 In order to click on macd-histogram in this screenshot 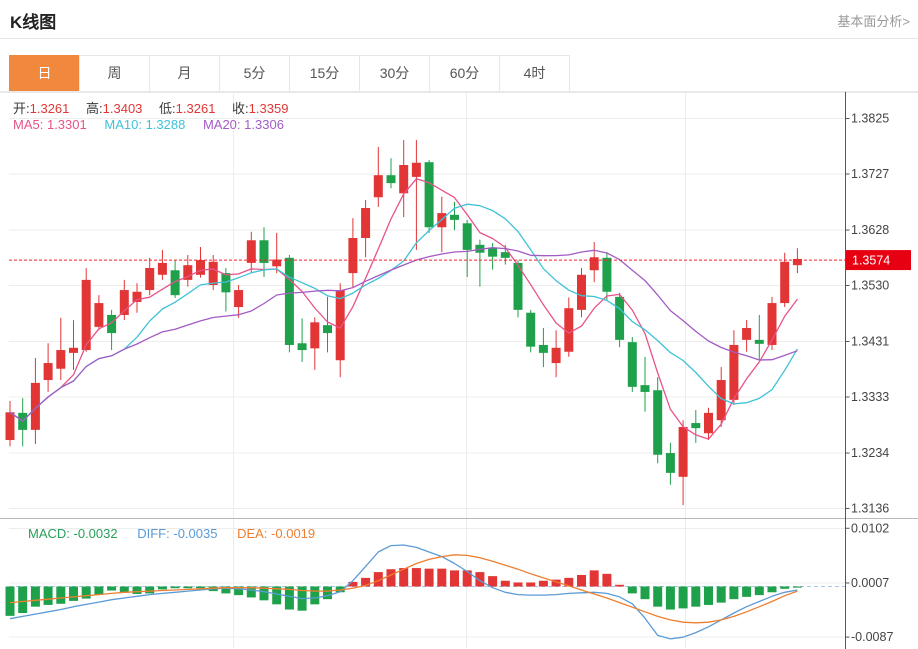, I will do `click(403, 592)`.